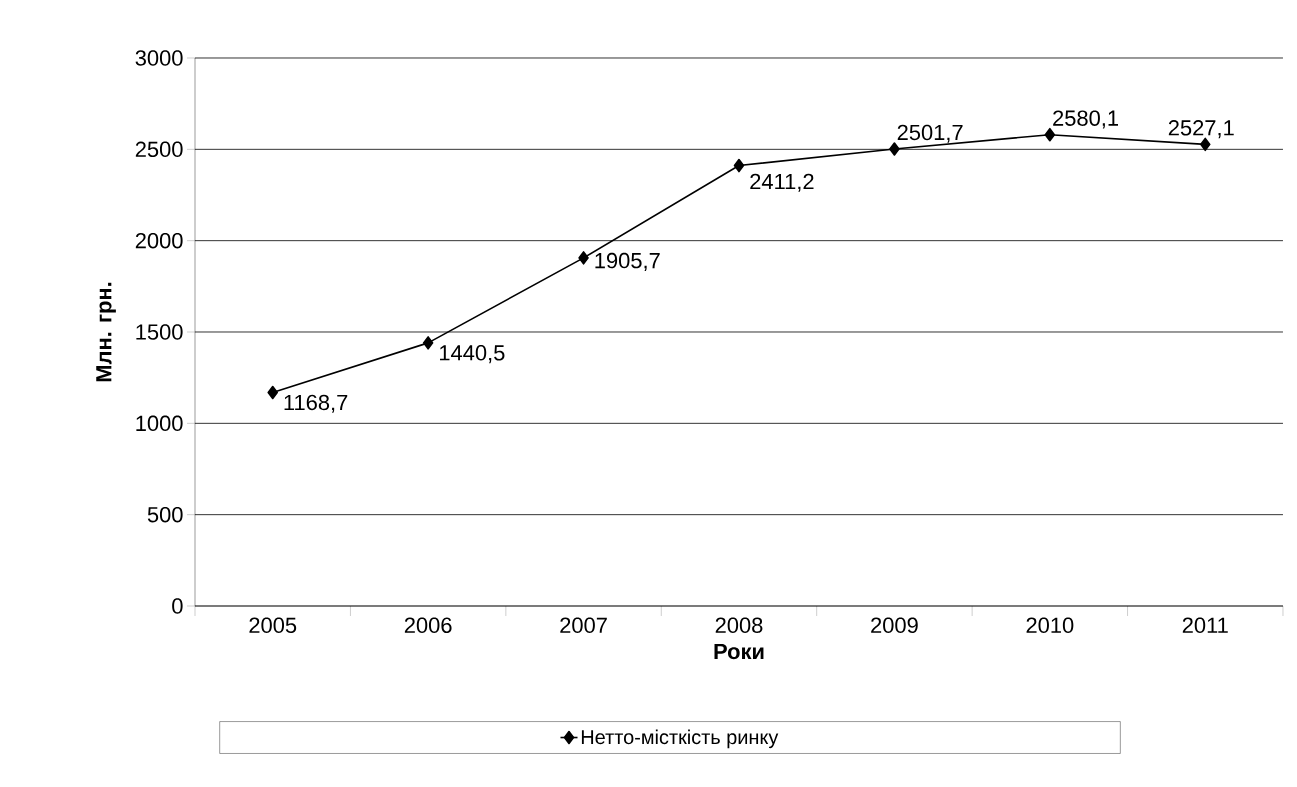 This screenshot has width=1297, height=787. Describe the element at coordinates (894, 625) in the screenshot. I see `x-tick-label: 2009` at that location.